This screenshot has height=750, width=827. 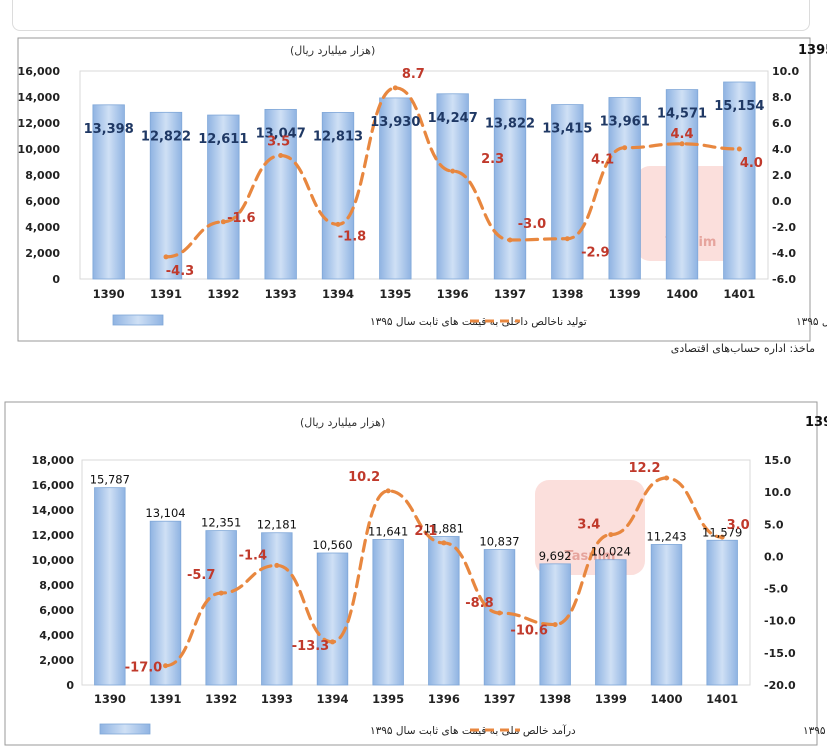 I want to click on y-right-tick-label: 5.0, so click(x=774, y=524).